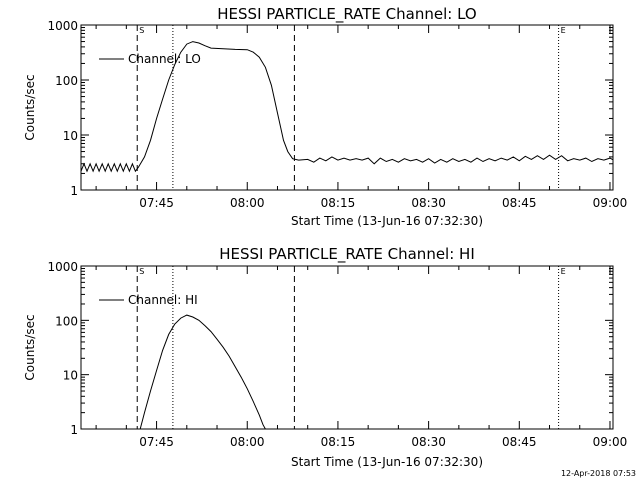 The height and width of the screenshot is (480, 640). Describe the element at coordinates (163, 300) in the screenshot. I see `legend-label: Channel: HI` at that location.